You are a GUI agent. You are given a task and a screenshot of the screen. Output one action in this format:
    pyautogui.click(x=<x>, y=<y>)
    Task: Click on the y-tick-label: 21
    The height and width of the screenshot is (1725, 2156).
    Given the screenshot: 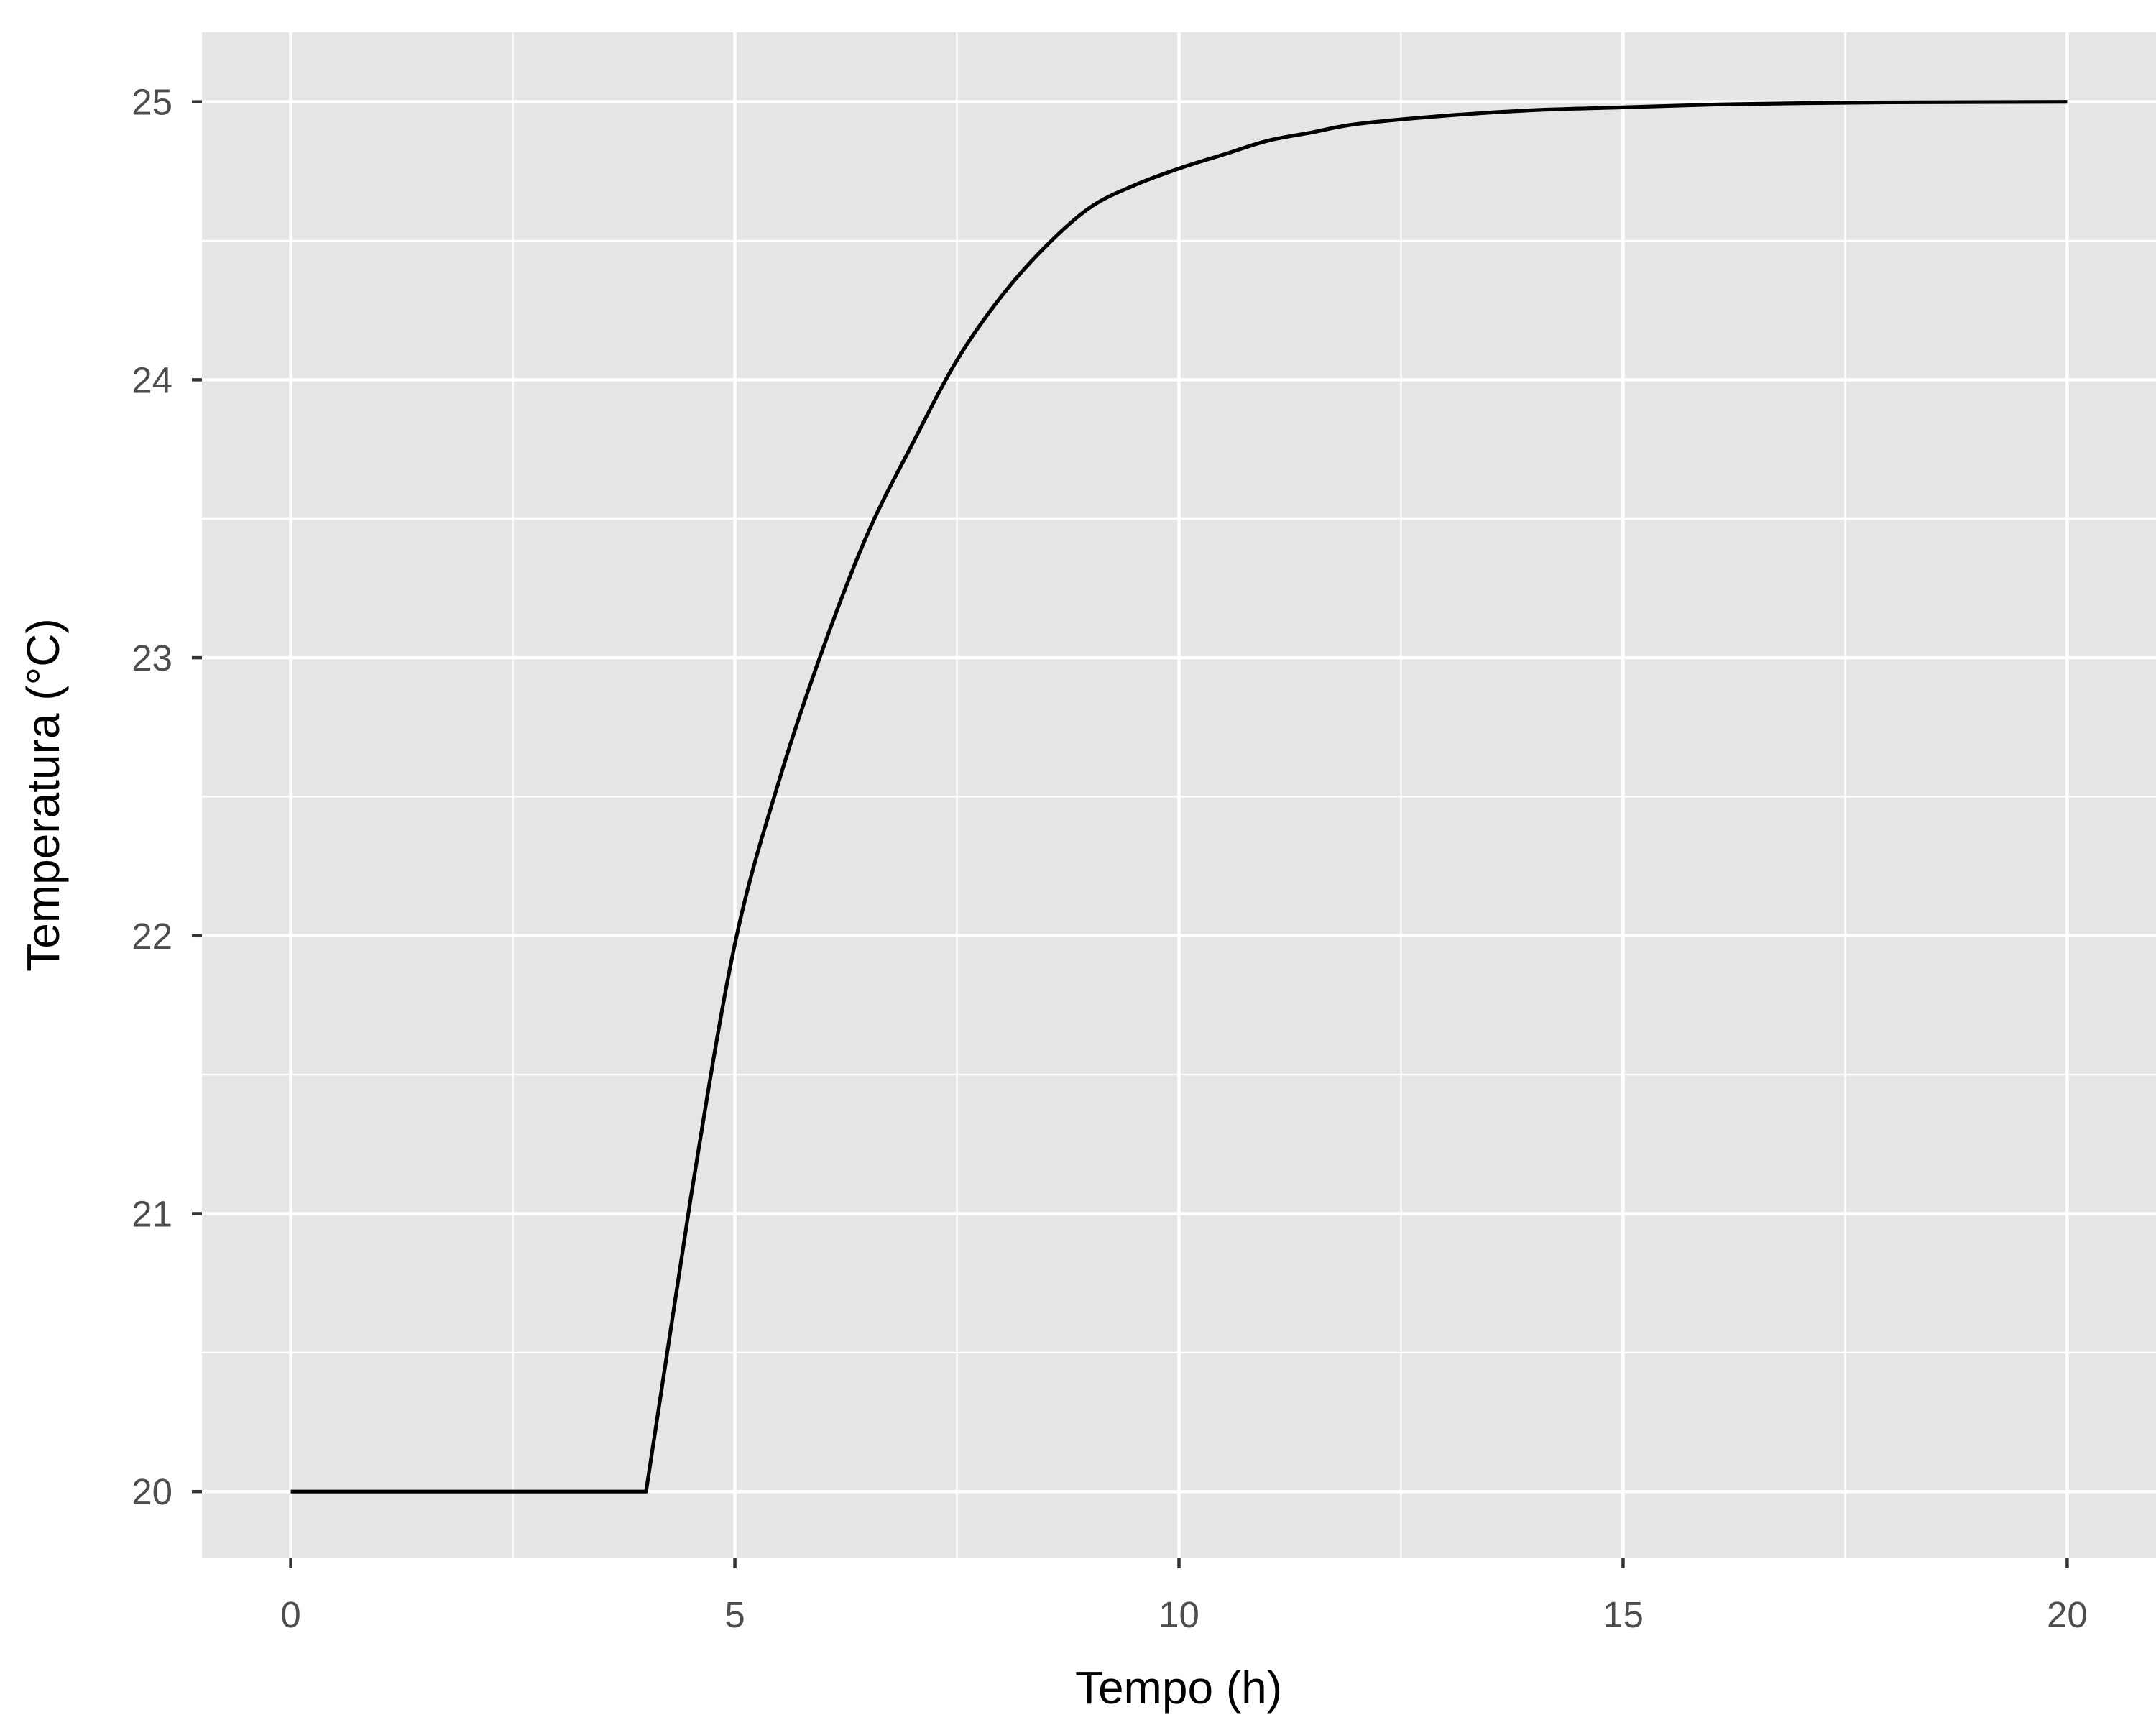 What is the action you would take?
    pyautogui.click(x=152, y=1213)
    